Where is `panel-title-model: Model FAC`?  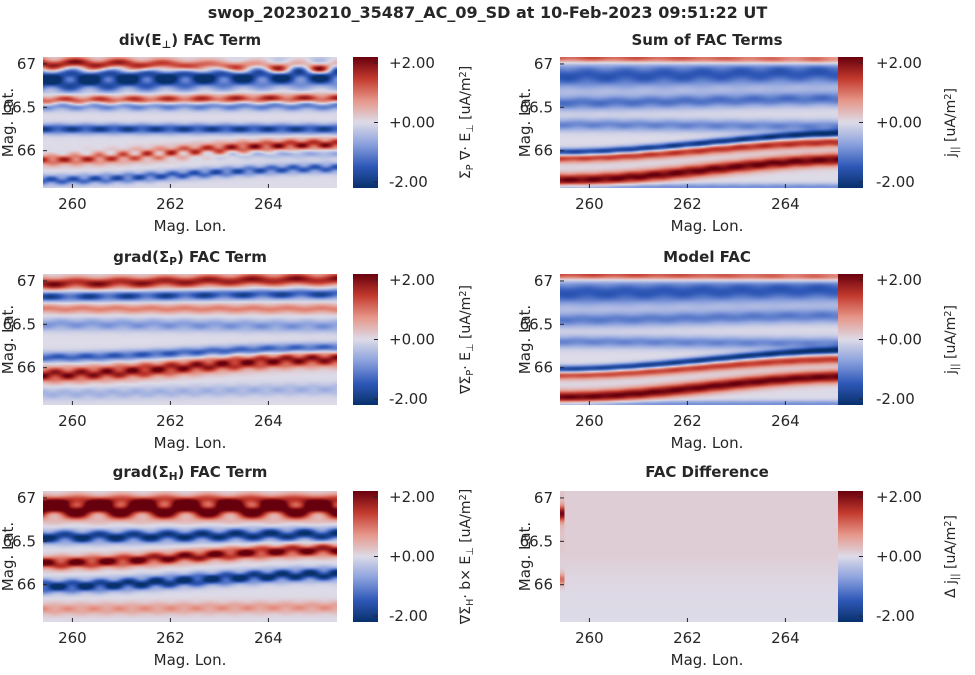
panel-title-model: Model FAC is located at coordinates (707, 257).